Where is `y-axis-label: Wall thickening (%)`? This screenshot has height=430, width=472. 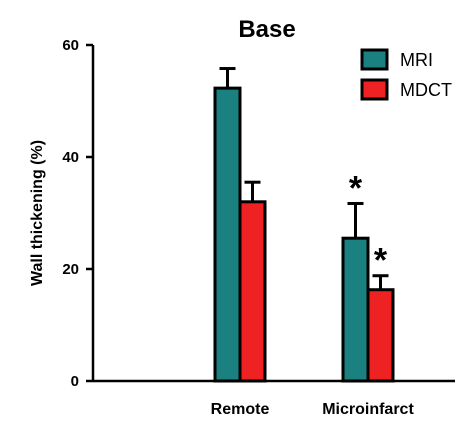
y-axis-label: Wall thickening (%) is located at coordinates (37, 213).